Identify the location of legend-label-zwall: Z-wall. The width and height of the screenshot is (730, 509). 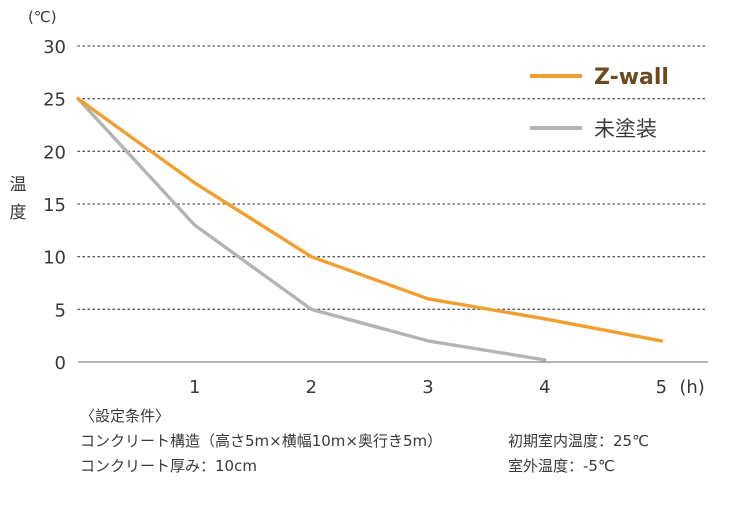
(631, 77).